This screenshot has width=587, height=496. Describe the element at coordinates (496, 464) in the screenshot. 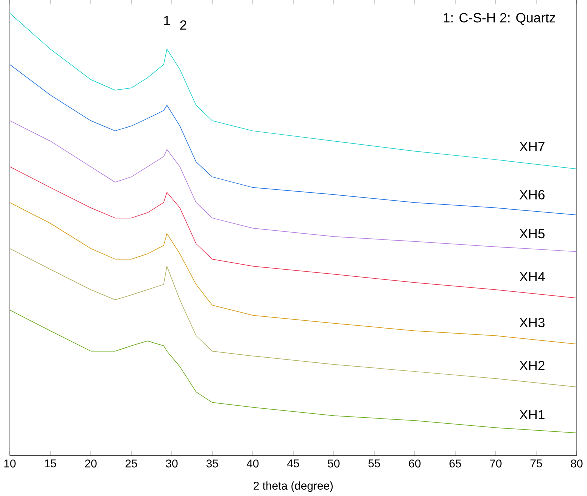

I see `x-tick-label: 70` at that location.